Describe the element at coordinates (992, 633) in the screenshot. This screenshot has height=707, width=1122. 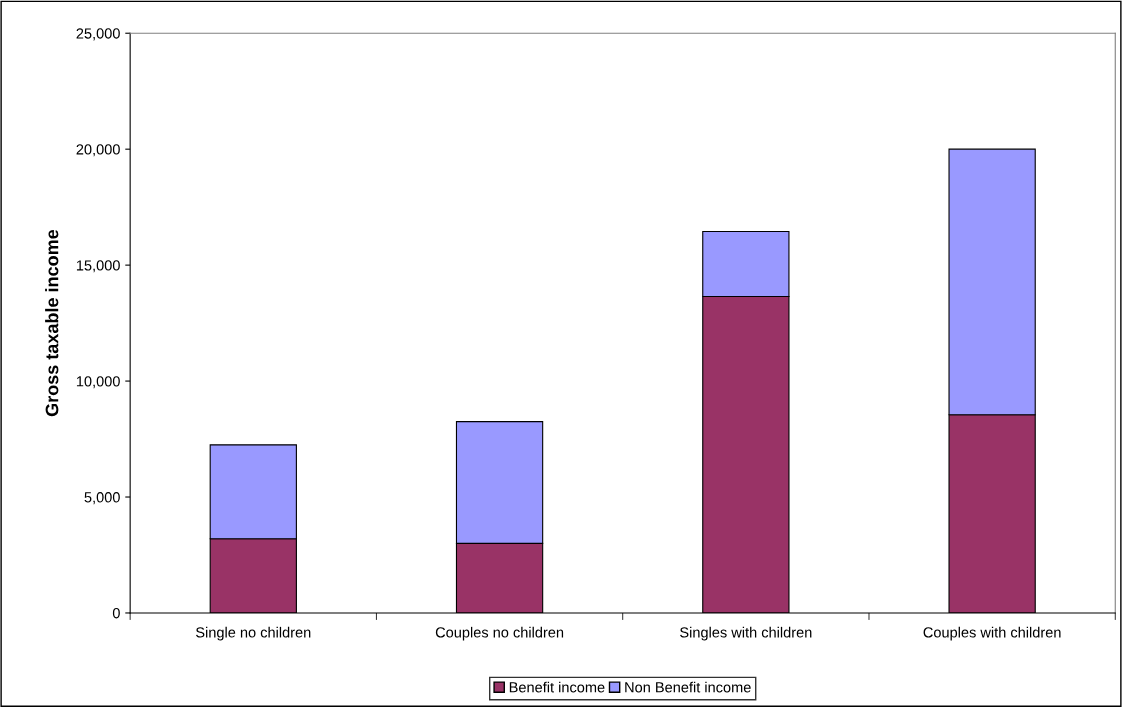
I see `x-tick-label: Couples with children` at that location.